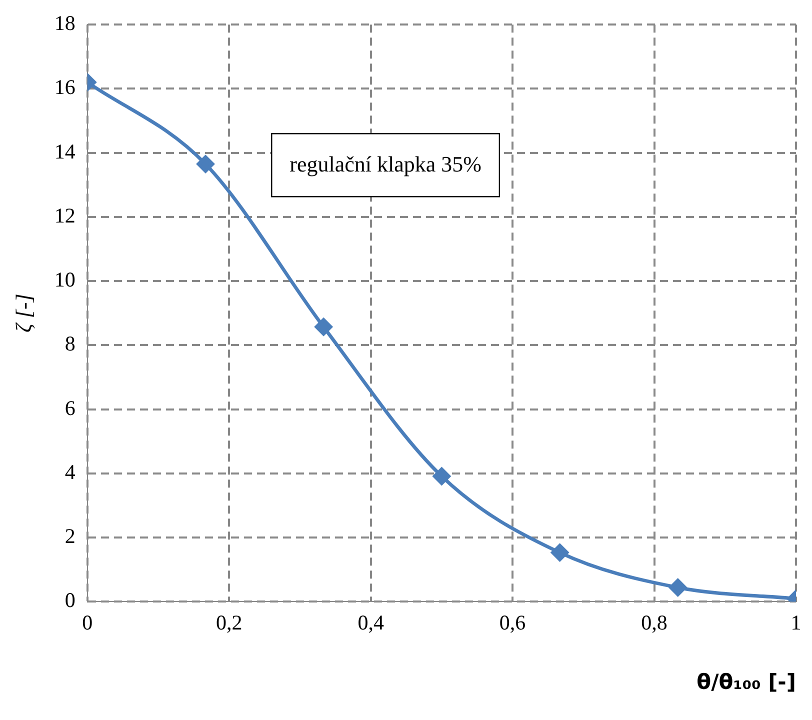 This screenshot has height=720, width=812. What do you see at coordinates (70, 408) in the screenshot?
I see `y-tick-label: 6` at bounding box center [70, 408].